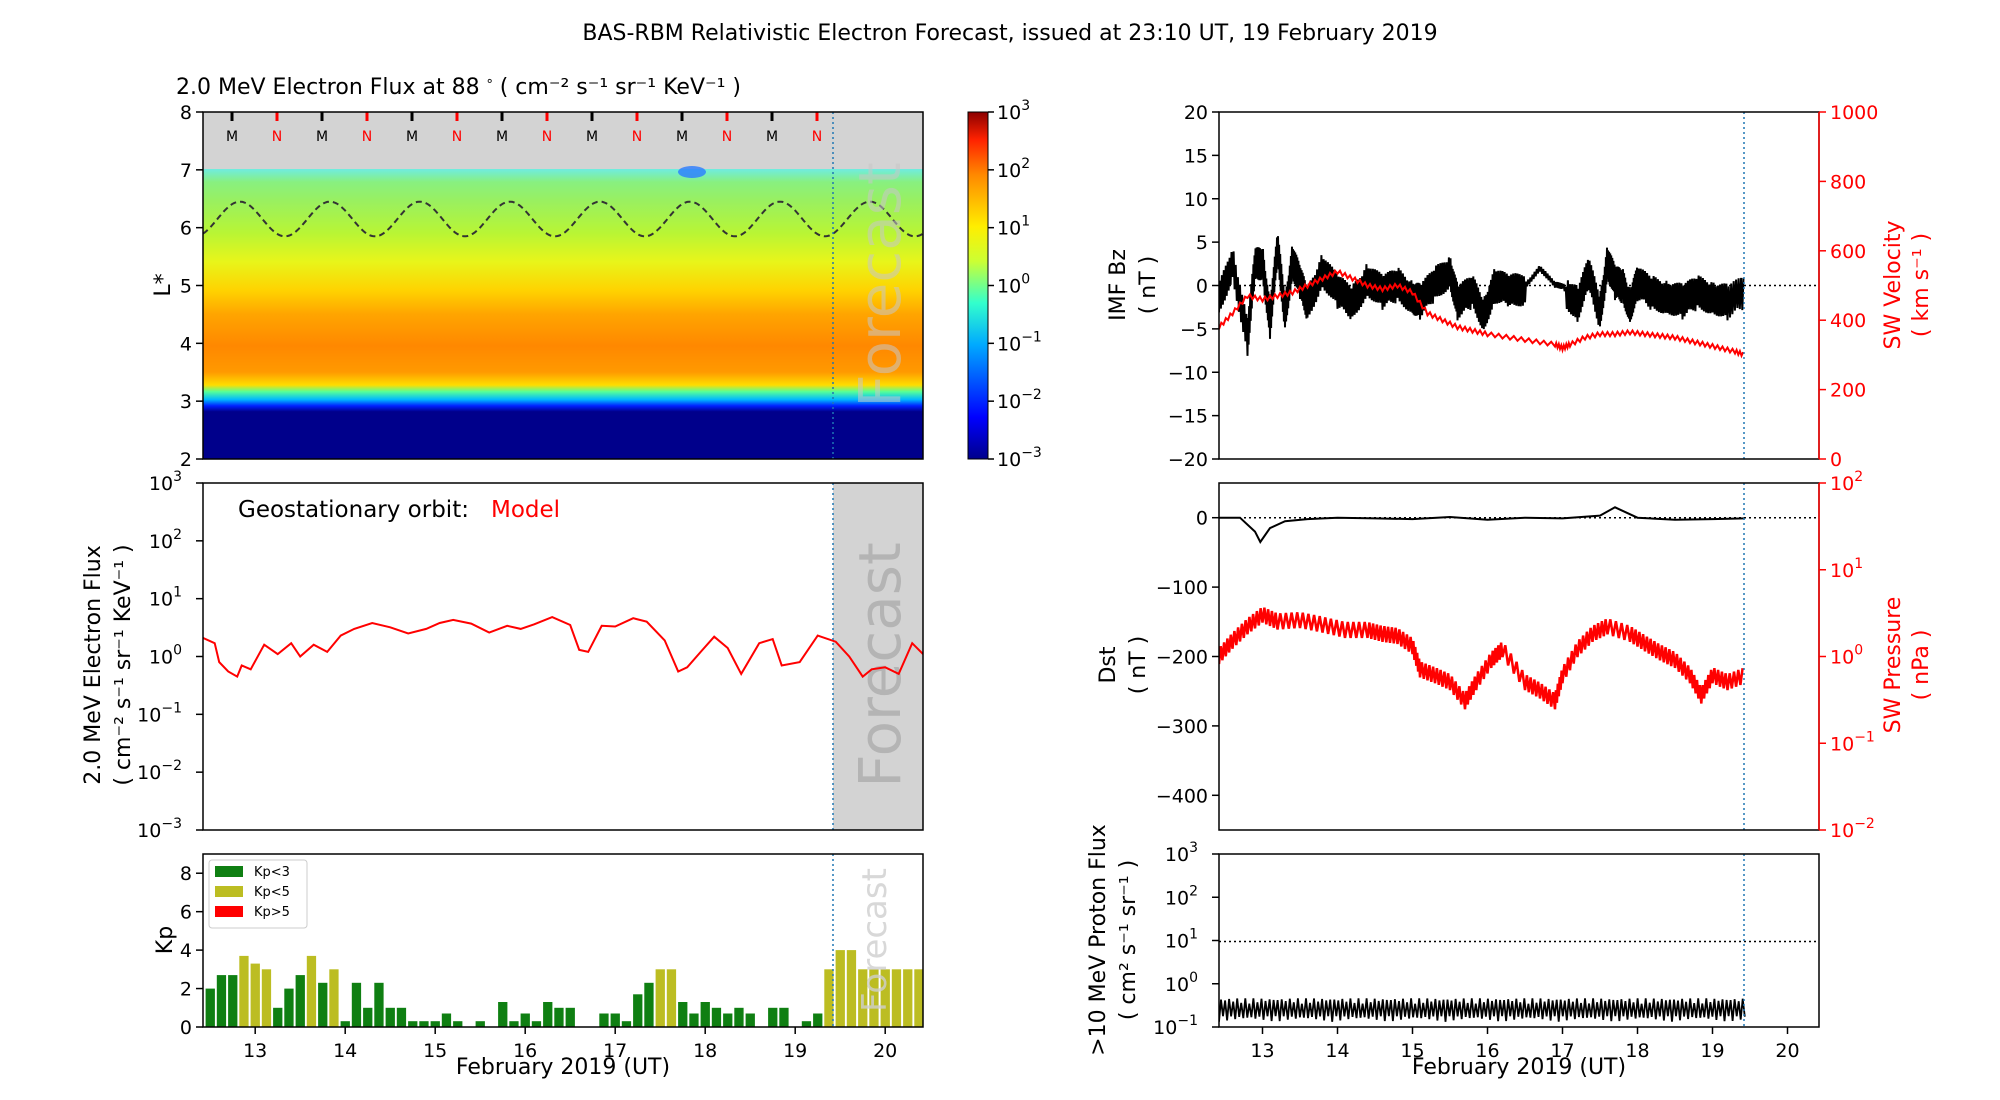  I want to click on y-tick-label: −15, so click(1188, 417).